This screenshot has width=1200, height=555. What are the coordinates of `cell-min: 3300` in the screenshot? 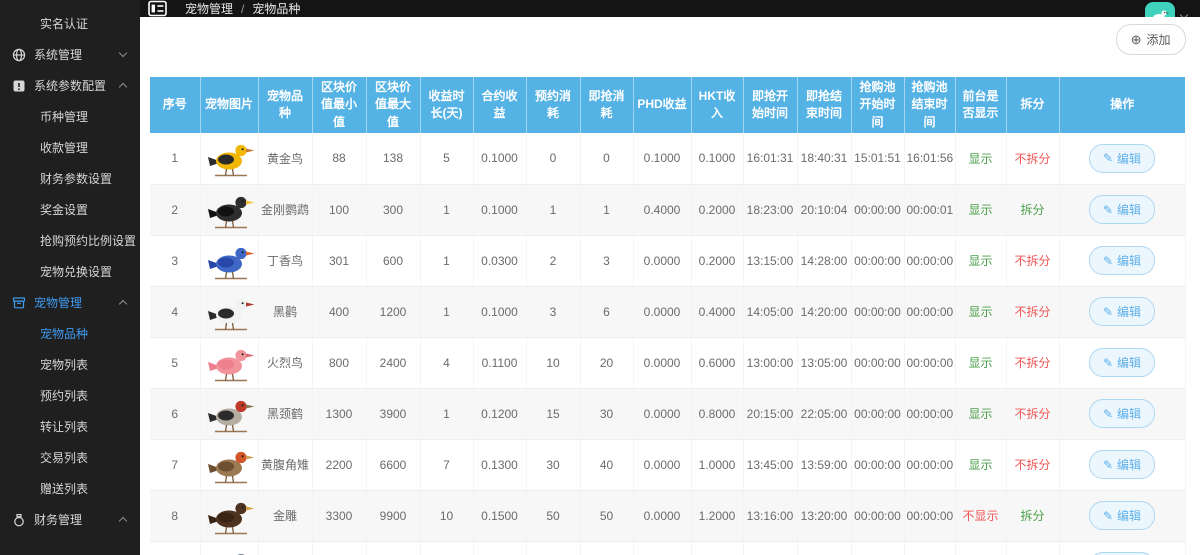 It's located at (339, 516).